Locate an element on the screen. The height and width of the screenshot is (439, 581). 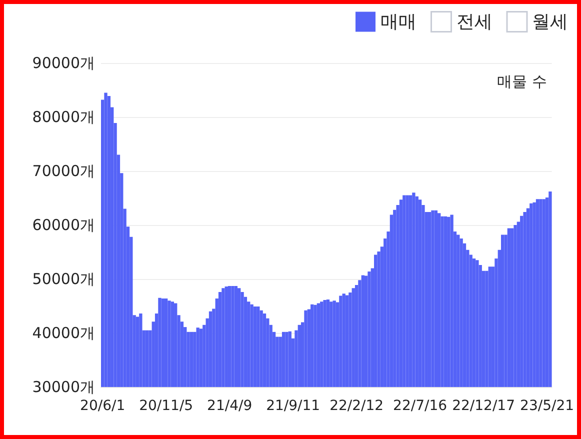
y-tick-label: 30000개 is located at coordinates (63, 387).